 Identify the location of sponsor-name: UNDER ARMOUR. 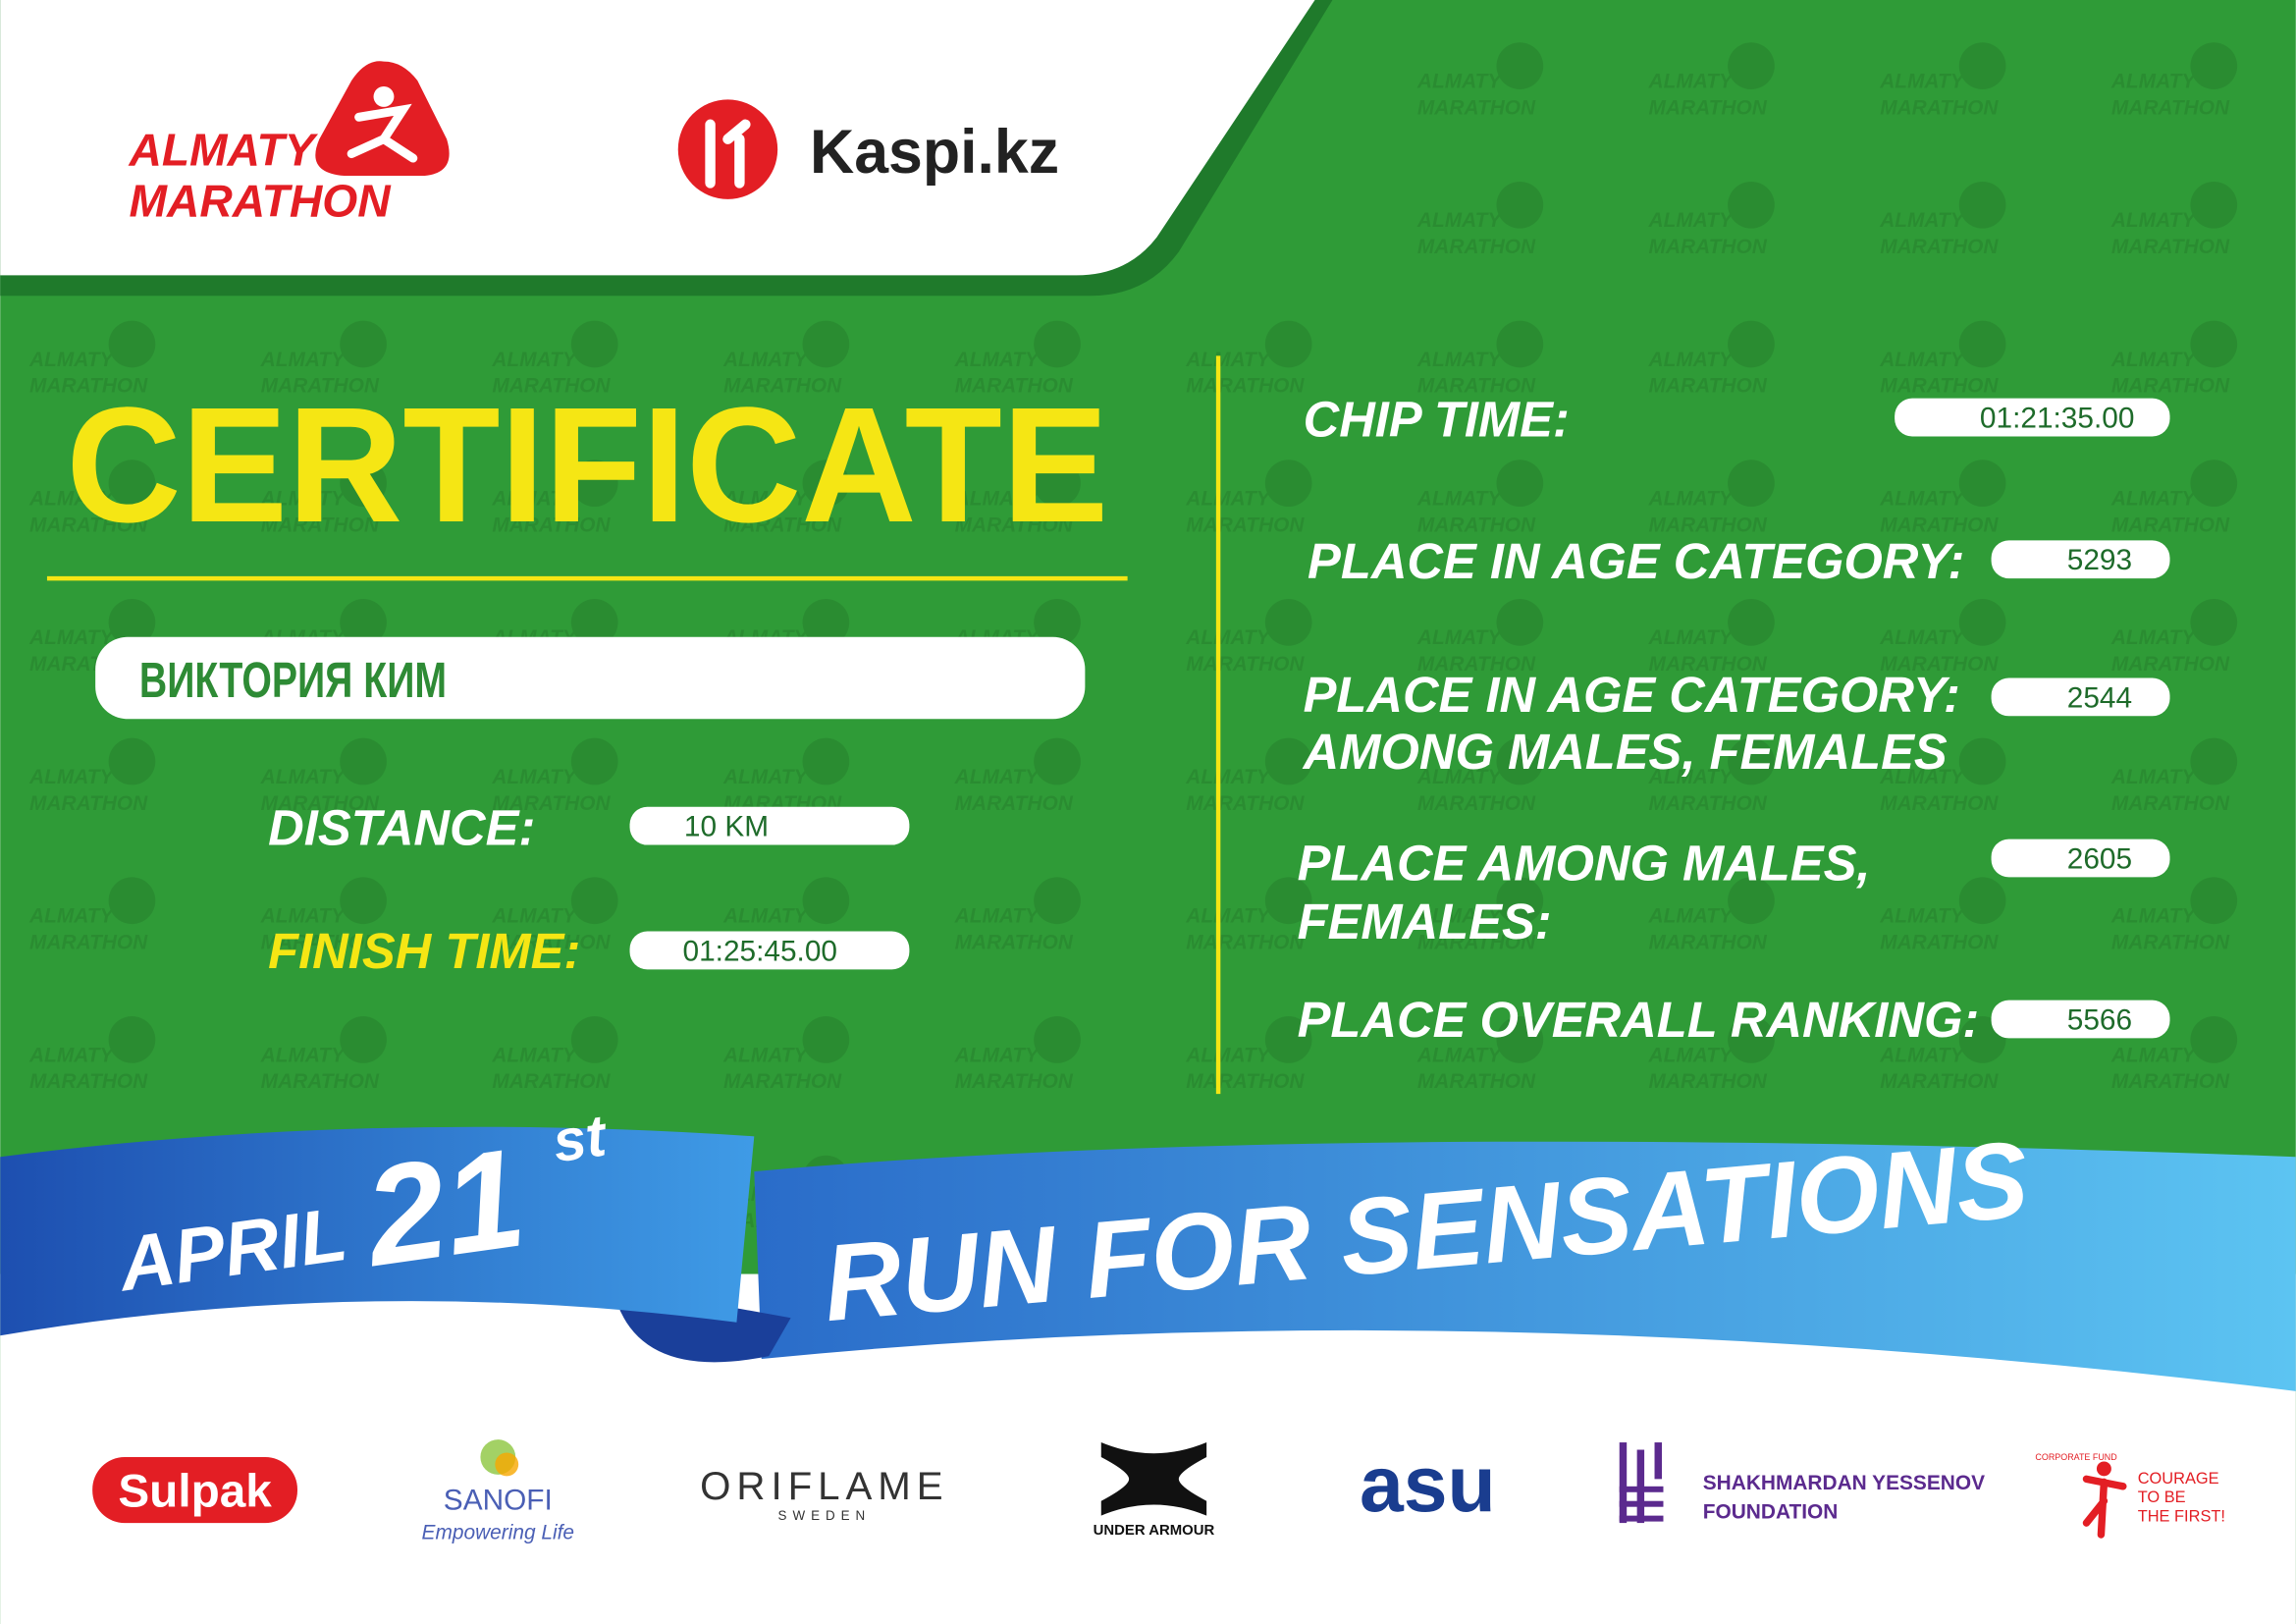
(1154, 1531).